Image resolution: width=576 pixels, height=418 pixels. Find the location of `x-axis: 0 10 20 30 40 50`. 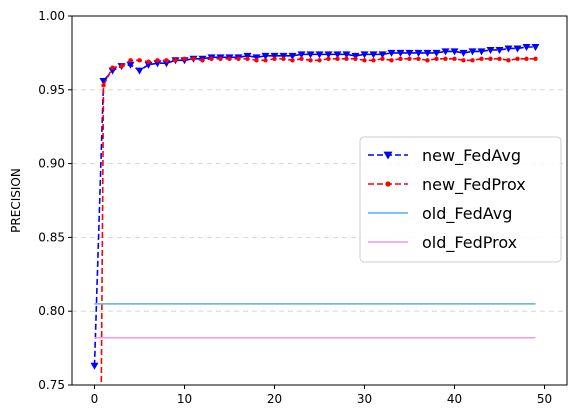

x-axis: 0 10 20 30 40 50 is located at coordinates (321, 395).